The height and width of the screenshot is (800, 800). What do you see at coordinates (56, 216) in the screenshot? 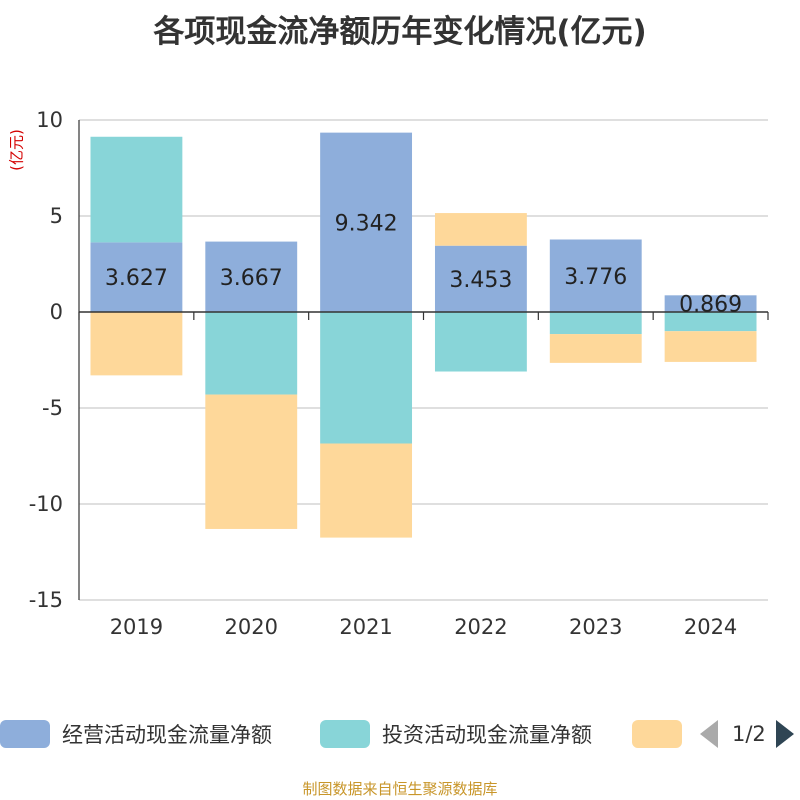
I see `y-tick-label: 5` at bounding box center [56, 216].